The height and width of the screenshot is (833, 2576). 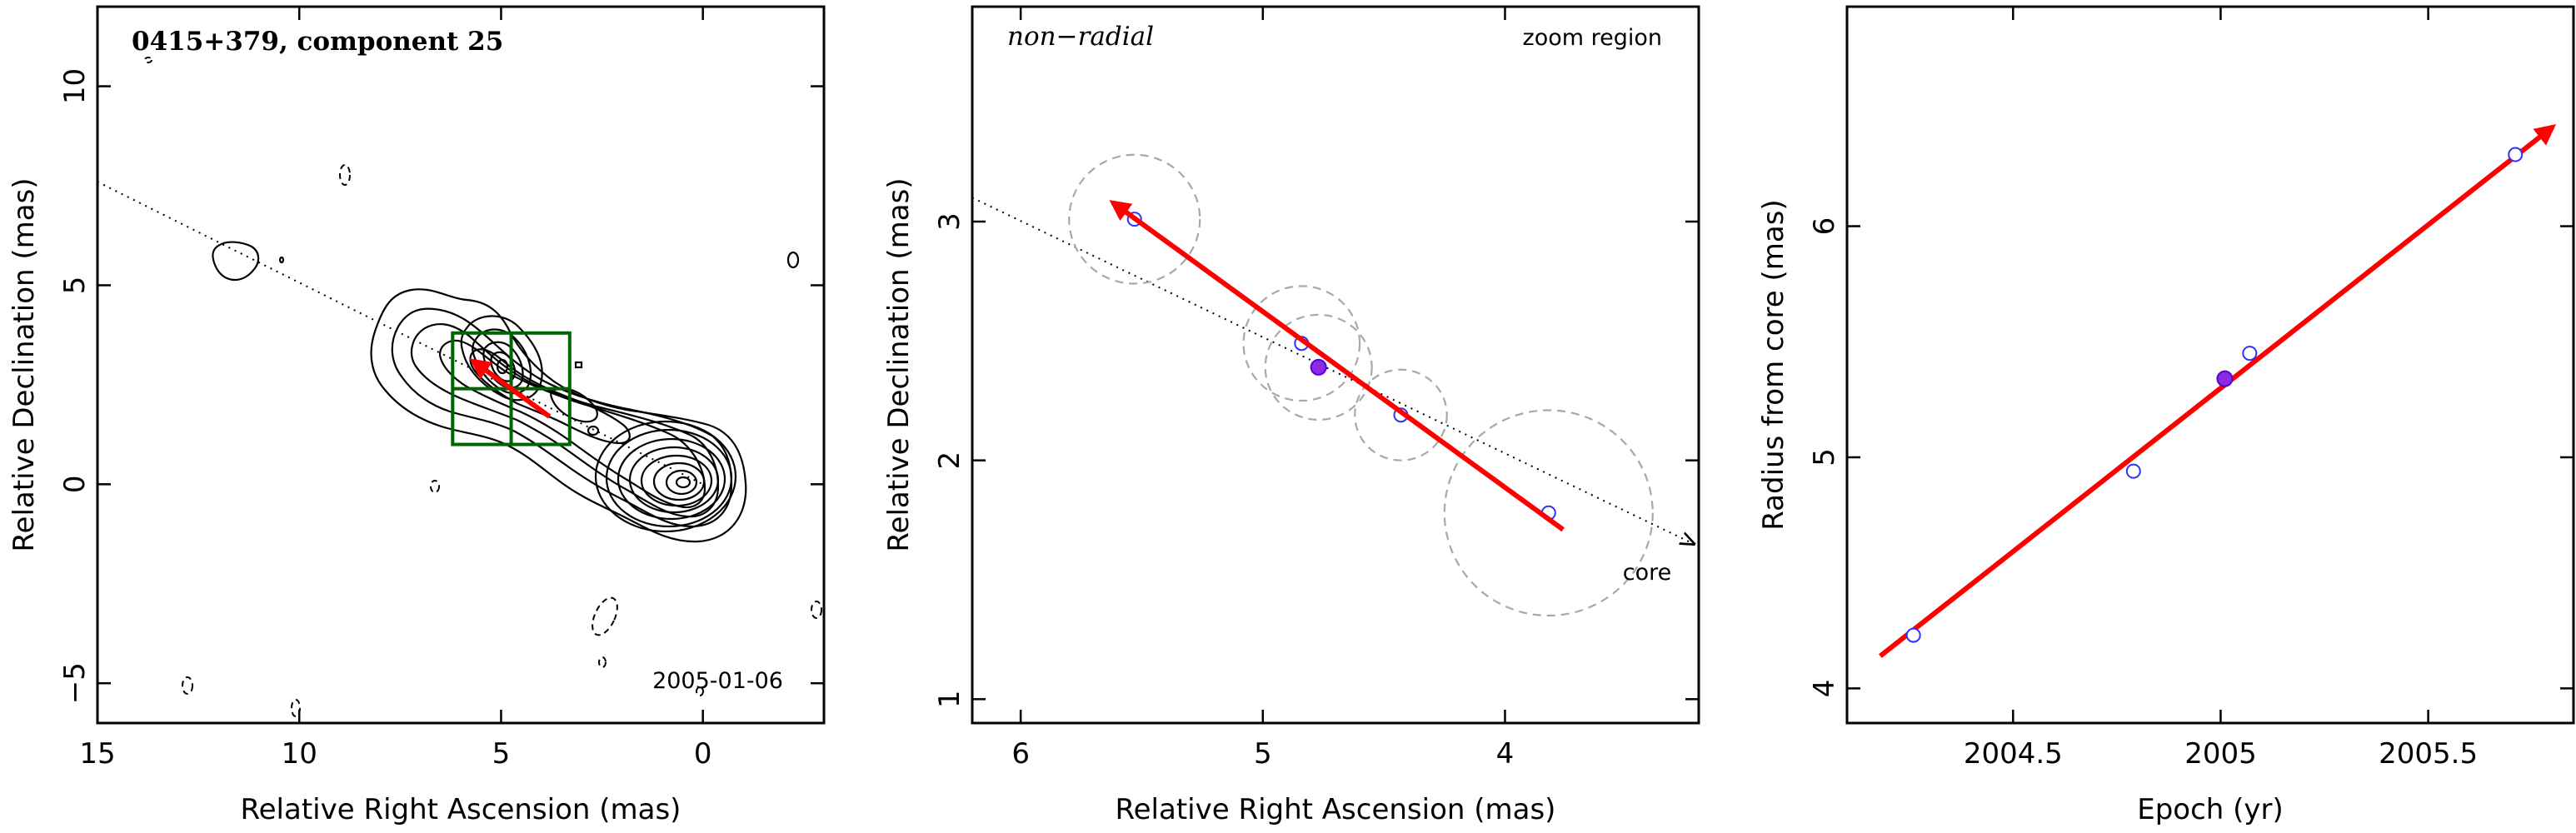 I want to click on panel2-ylabel: Relative Declination (mas), so click(x=899, y=364).